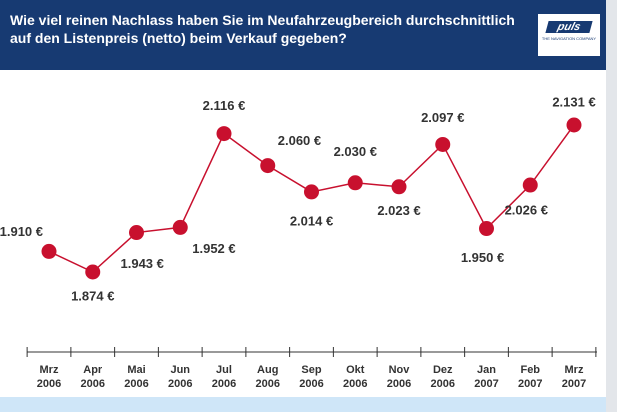 This screenshot has height=412, width=617. What do you see at coordinates (442, 377) in the screenshot?
I see `x-tick-label: Dez 2006` at bounding box center [442, 377].